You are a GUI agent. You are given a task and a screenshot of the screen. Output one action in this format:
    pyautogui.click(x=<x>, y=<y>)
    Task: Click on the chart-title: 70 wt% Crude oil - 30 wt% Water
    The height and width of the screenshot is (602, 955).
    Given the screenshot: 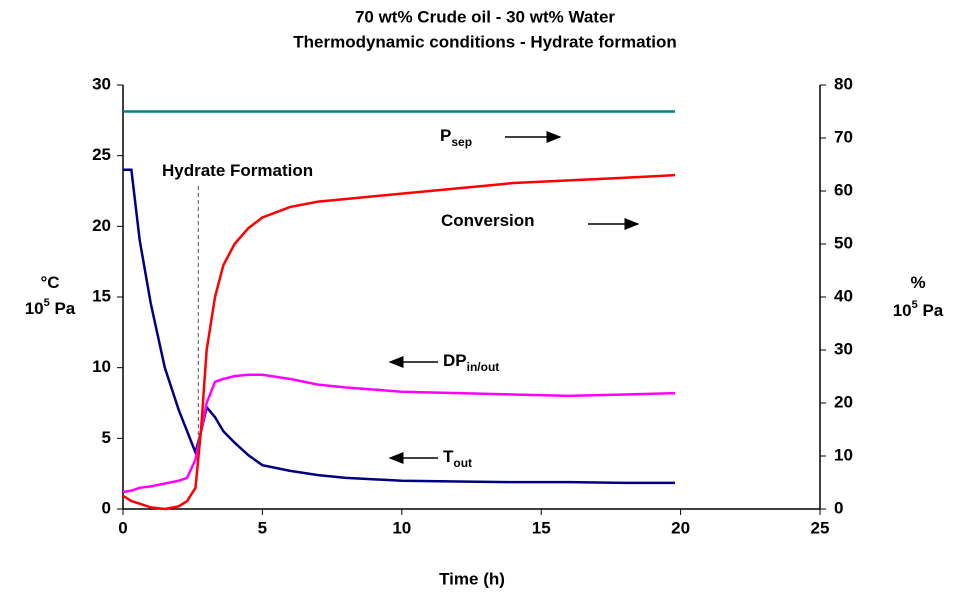 What is the action you would take?
    pyautogui.click(x=485, y=16)
    